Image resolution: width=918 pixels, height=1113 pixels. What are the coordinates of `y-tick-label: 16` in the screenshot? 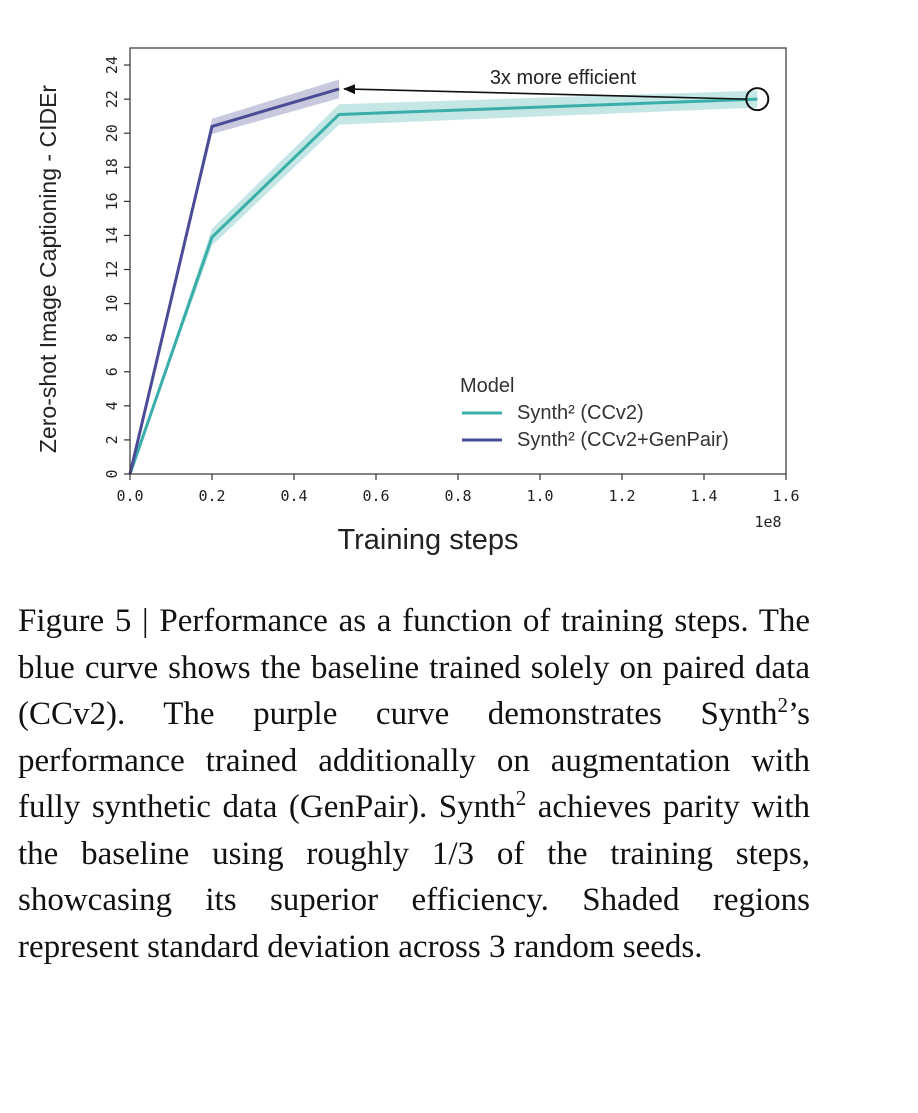 It's located at (112, 201).